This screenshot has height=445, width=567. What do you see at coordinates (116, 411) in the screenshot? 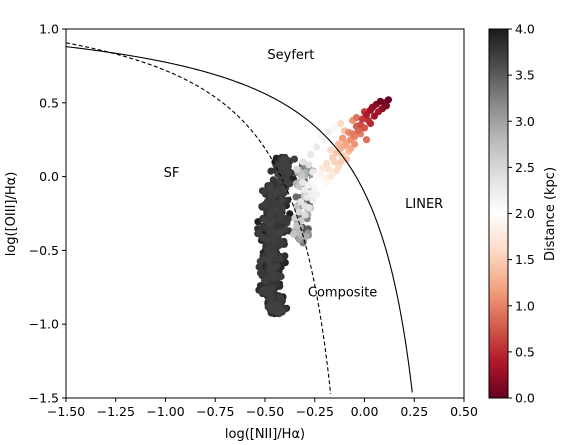
I see `x-tick-label: −1.25` at bounding box center [116, 411].